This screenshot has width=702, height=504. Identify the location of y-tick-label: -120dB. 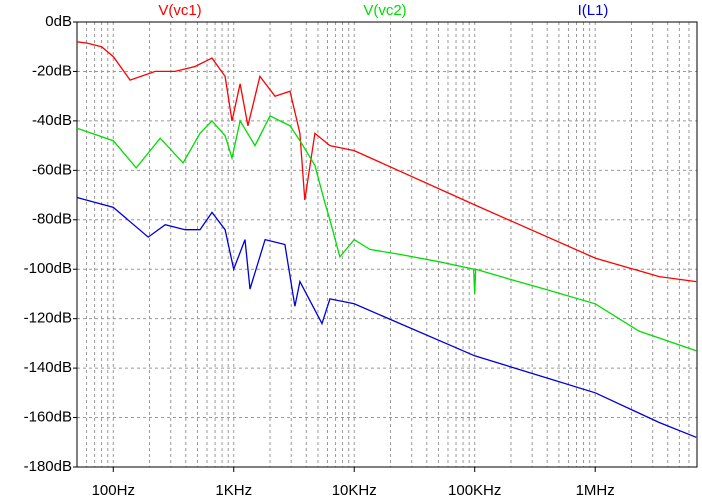
(48, 318).